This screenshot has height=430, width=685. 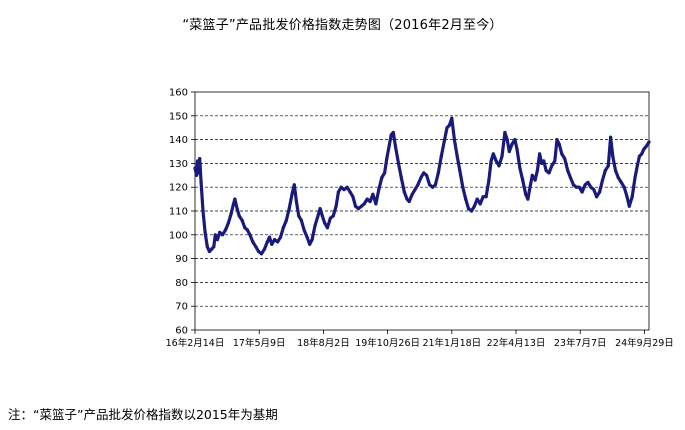 What do you see at coordinates (580, 343) in the screenshot?
I see `x-tick-label: 23年7月7日` at bounding box center [580, 343].